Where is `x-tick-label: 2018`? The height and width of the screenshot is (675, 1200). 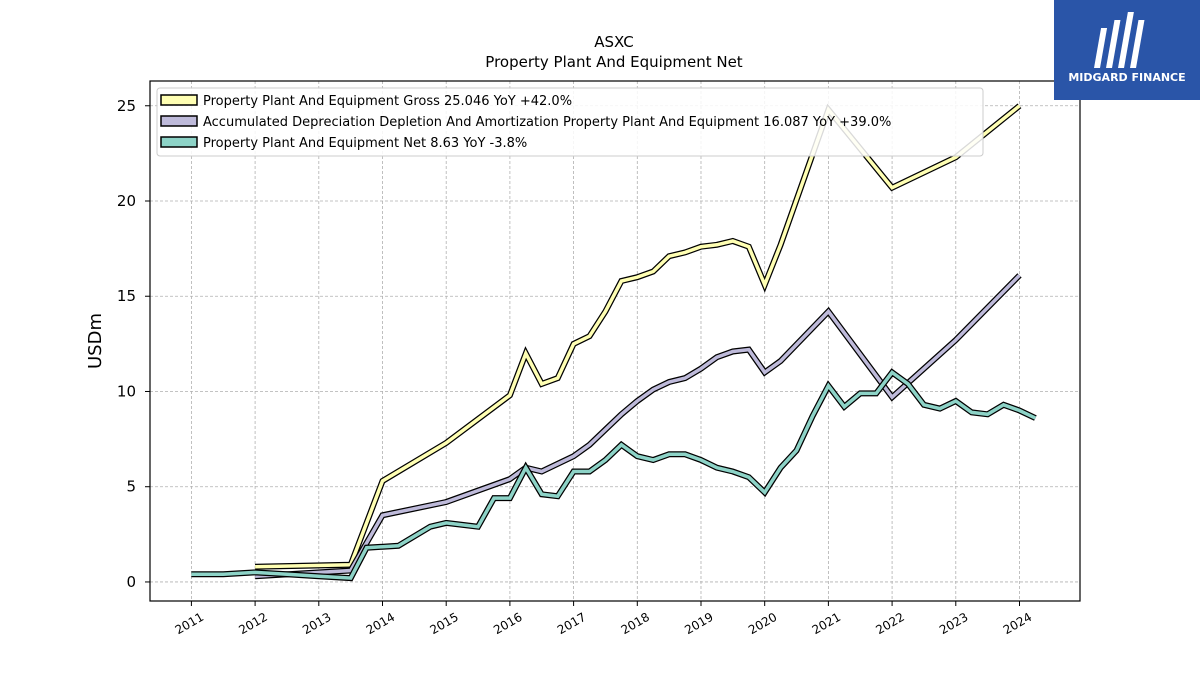
x-tick-label: 2018 is located at coordinates (635, 623).